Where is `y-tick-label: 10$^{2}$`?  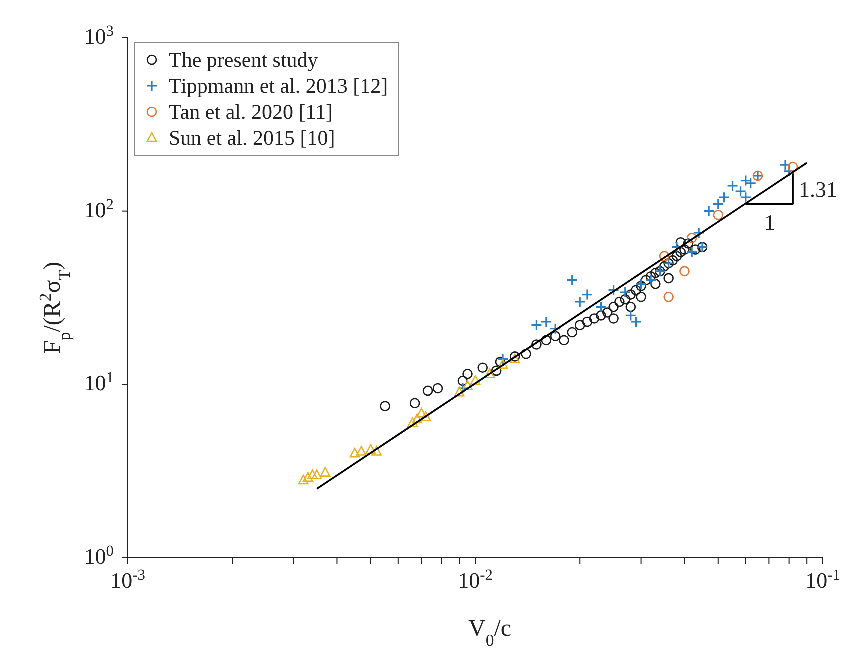 y-tick-label: 10$^{2}$ is located at coordinates (99, 209).